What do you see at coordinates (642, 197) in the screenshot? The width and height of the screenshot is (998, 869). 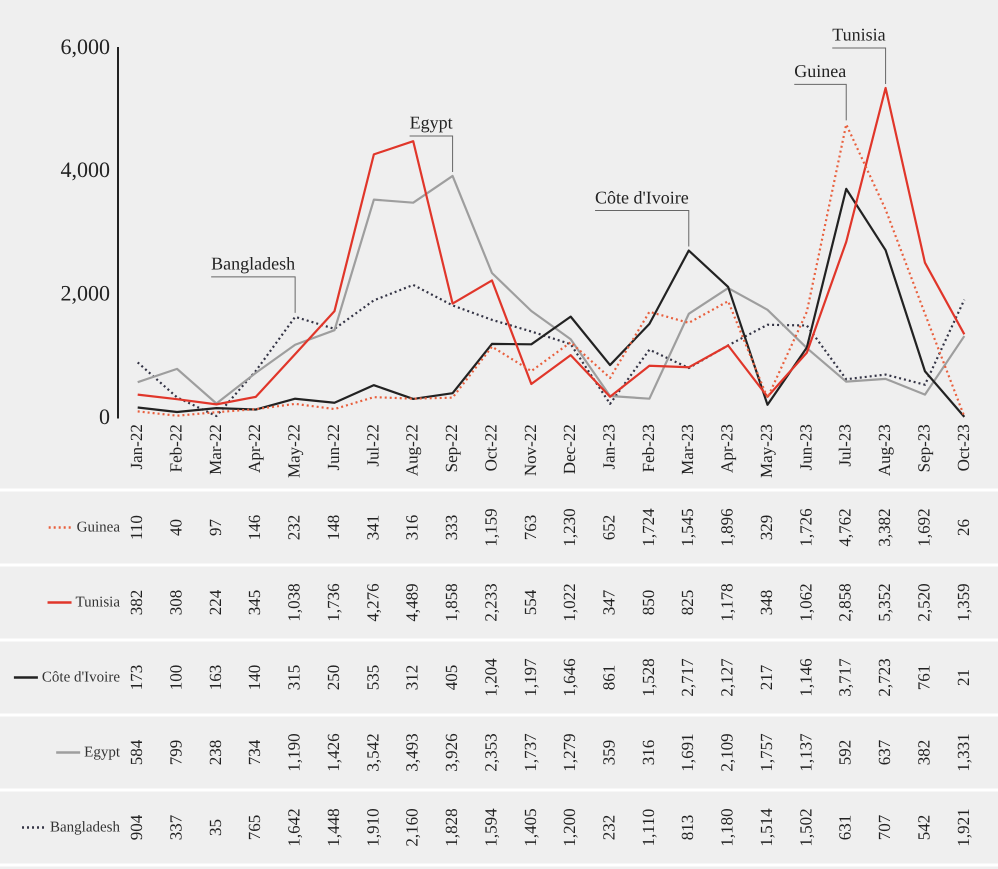 I see `annotation: Côte d'Ivoire` at bounding box center [642, 197].